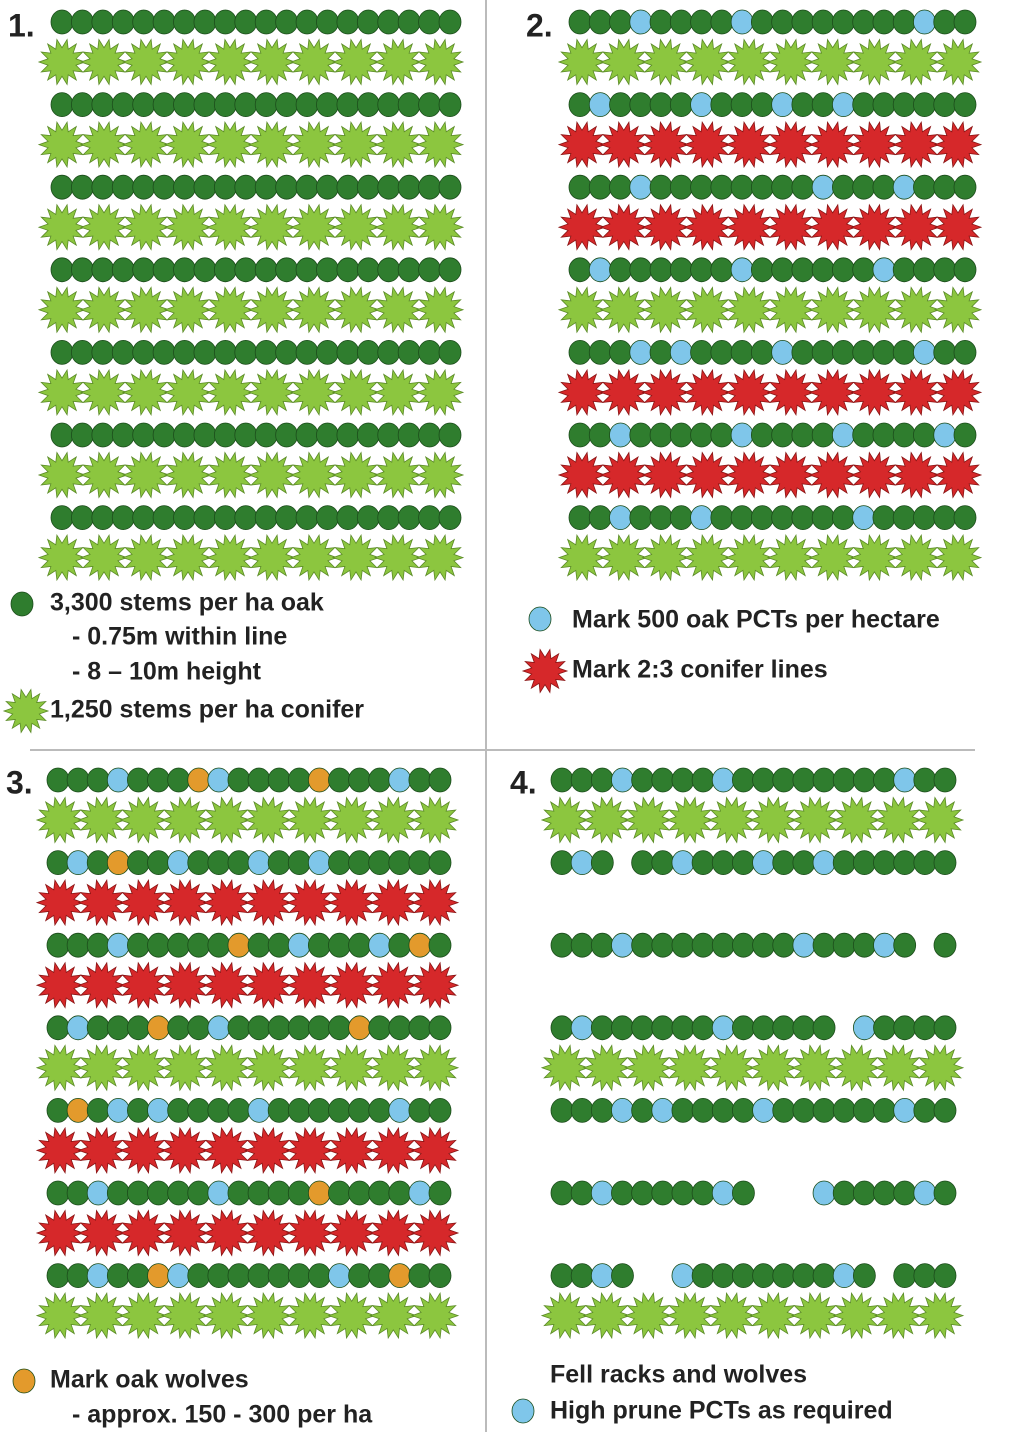  What do you see at coordinates (523, 782) in the screenshot?
I see `panel-number: 4.` at bounding box center [523, 782].